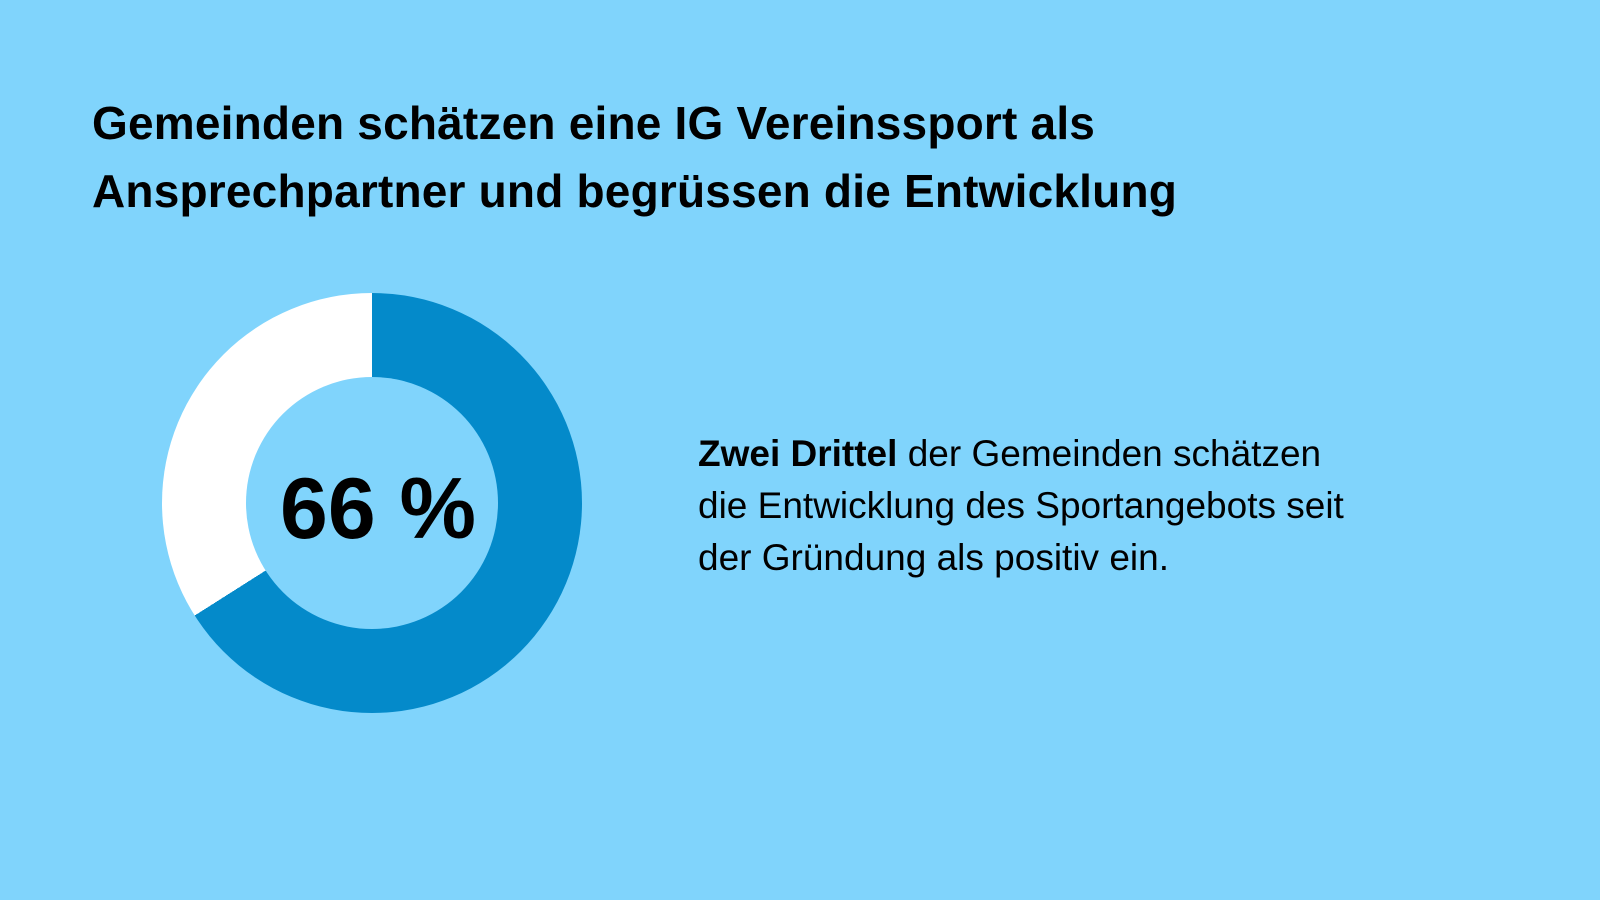 The image size is (1600, 900). What do you see at coordinates (378, 508) in the screenshot?
I see `donut-center-label: 66 %` at bounding box center [378, 508].